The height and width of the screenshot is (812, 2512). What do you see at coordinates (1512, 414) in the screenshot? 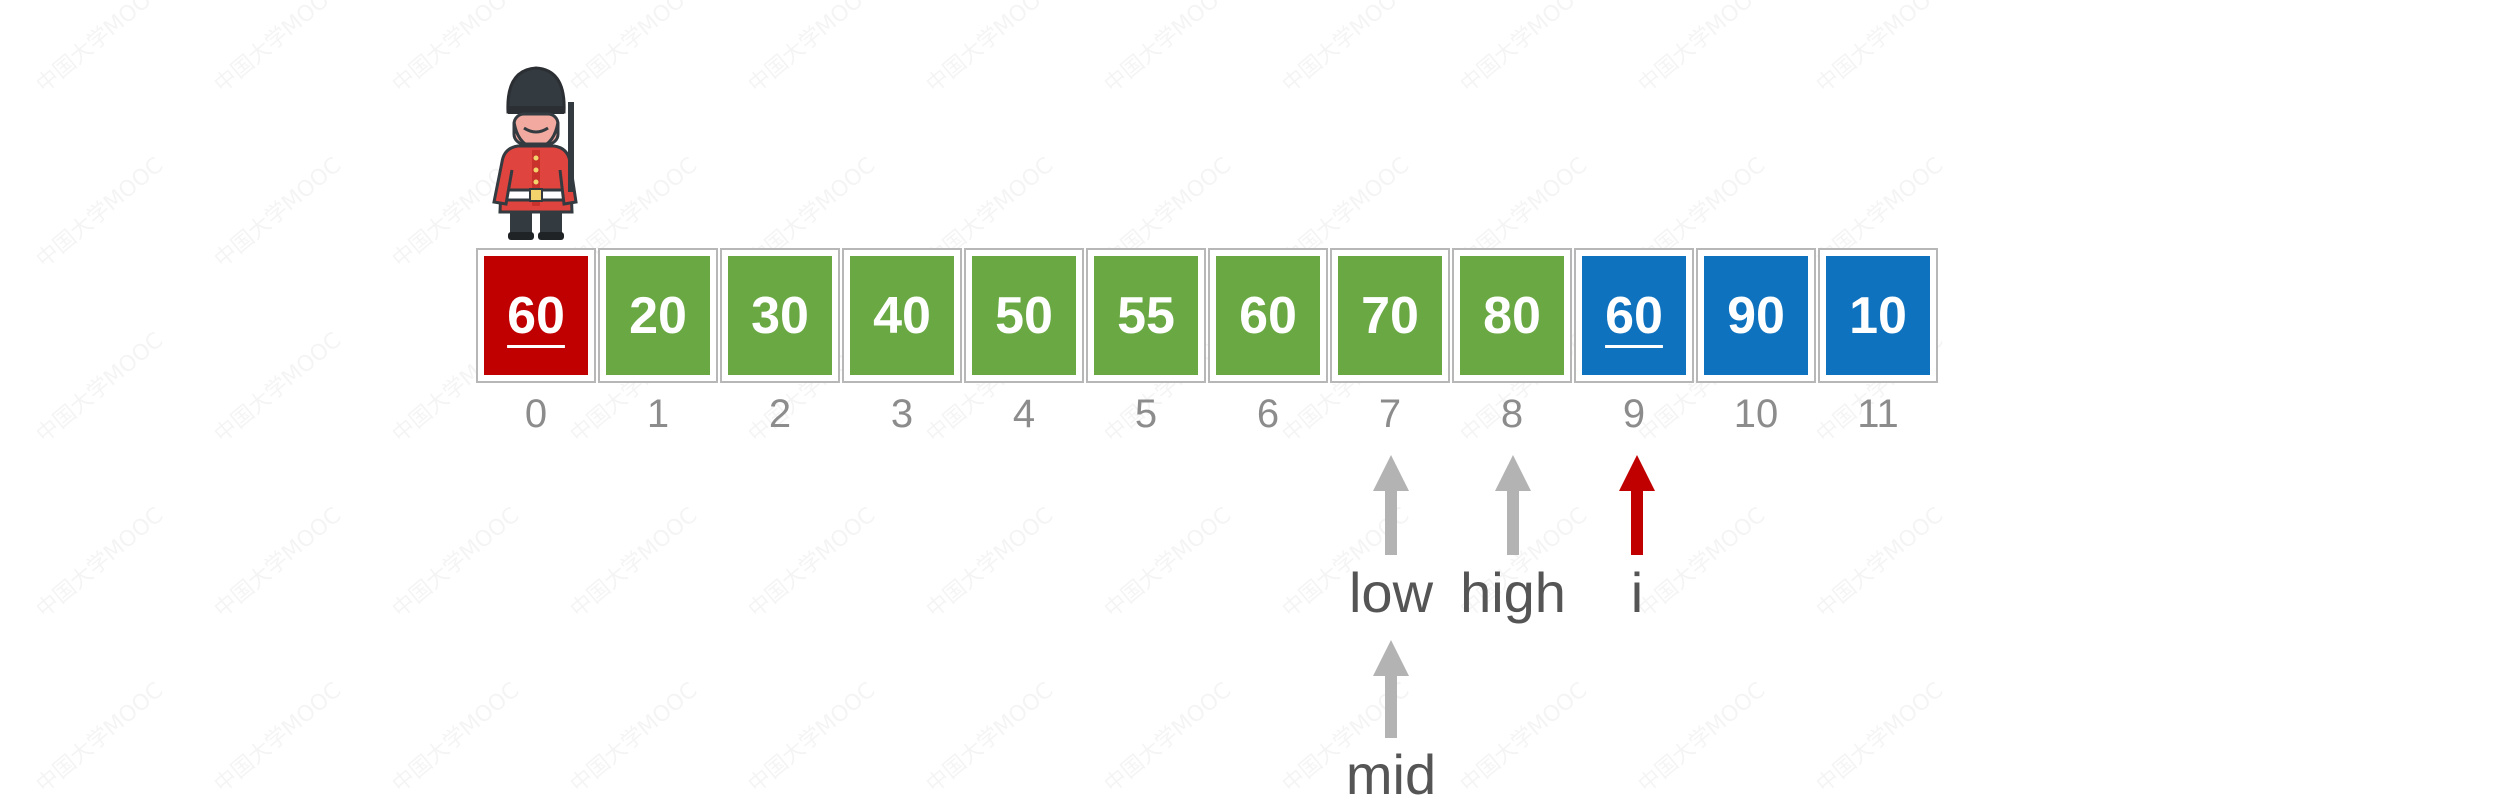
I see `array-index-label: 8` at bounding box center [1512, 414].